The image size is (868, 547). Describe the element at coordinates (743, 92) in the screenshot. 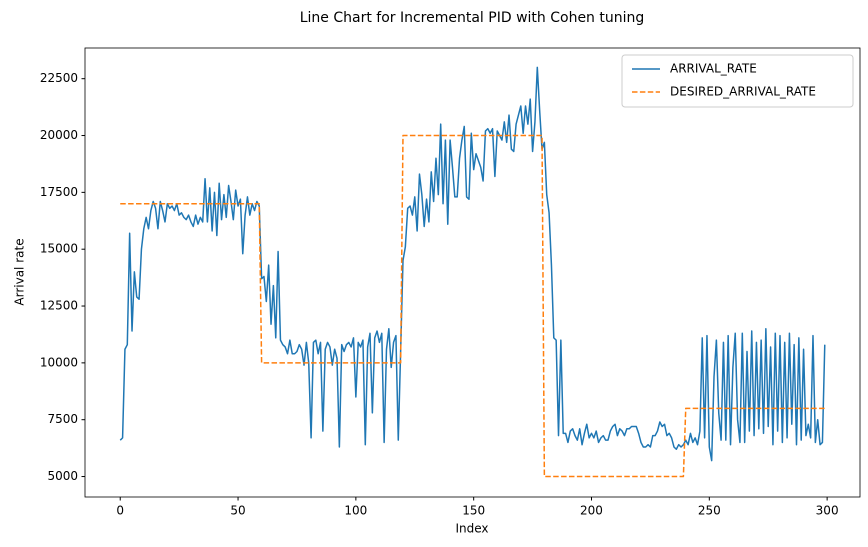

I see `legend-label: DESIRED_ARRIVAL_RATE` at that location.